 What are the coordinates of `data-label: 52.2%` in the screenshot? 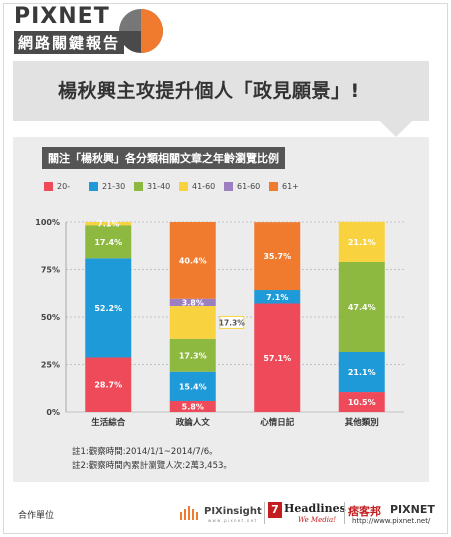 It's located at (108, 308).